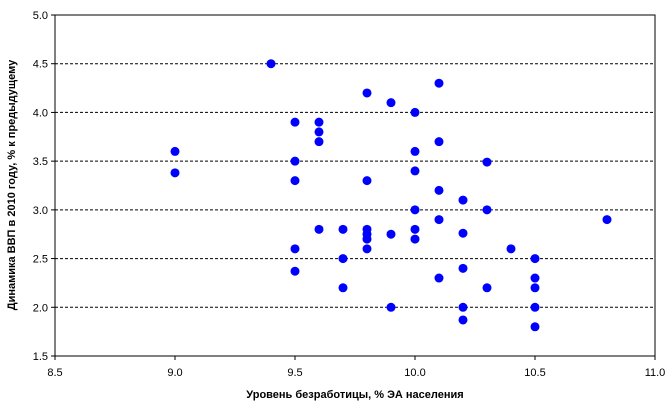 The image size is (667, 407). I want to click on x-axis-title: Уровень безработицы, % ЭА населения, so click(354, 395).